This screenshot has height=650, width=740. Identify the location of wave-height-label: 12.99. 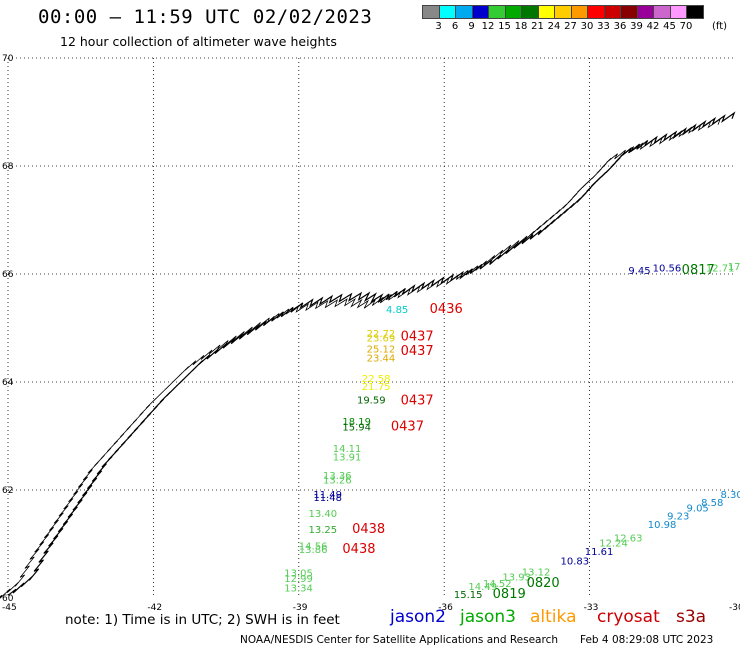
(298, 579).